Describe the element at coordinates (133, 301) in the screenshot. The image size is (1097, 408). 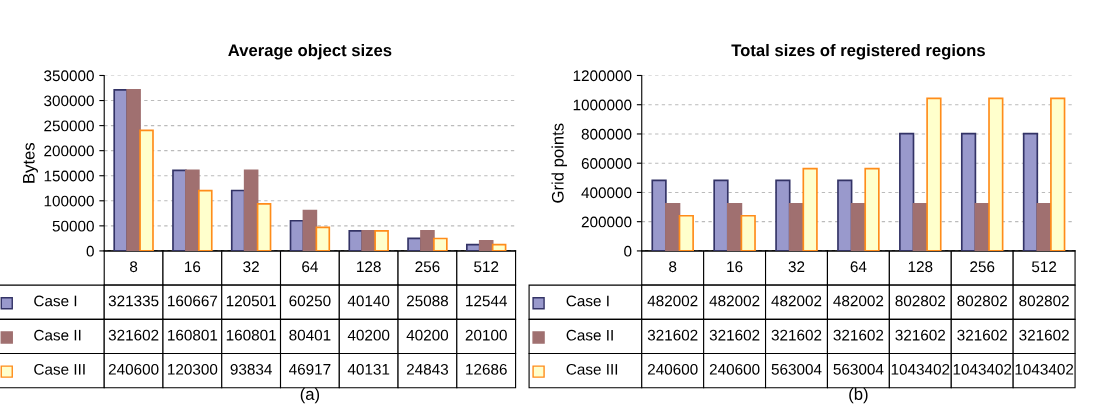
I see `data-label: 321335` at that location.